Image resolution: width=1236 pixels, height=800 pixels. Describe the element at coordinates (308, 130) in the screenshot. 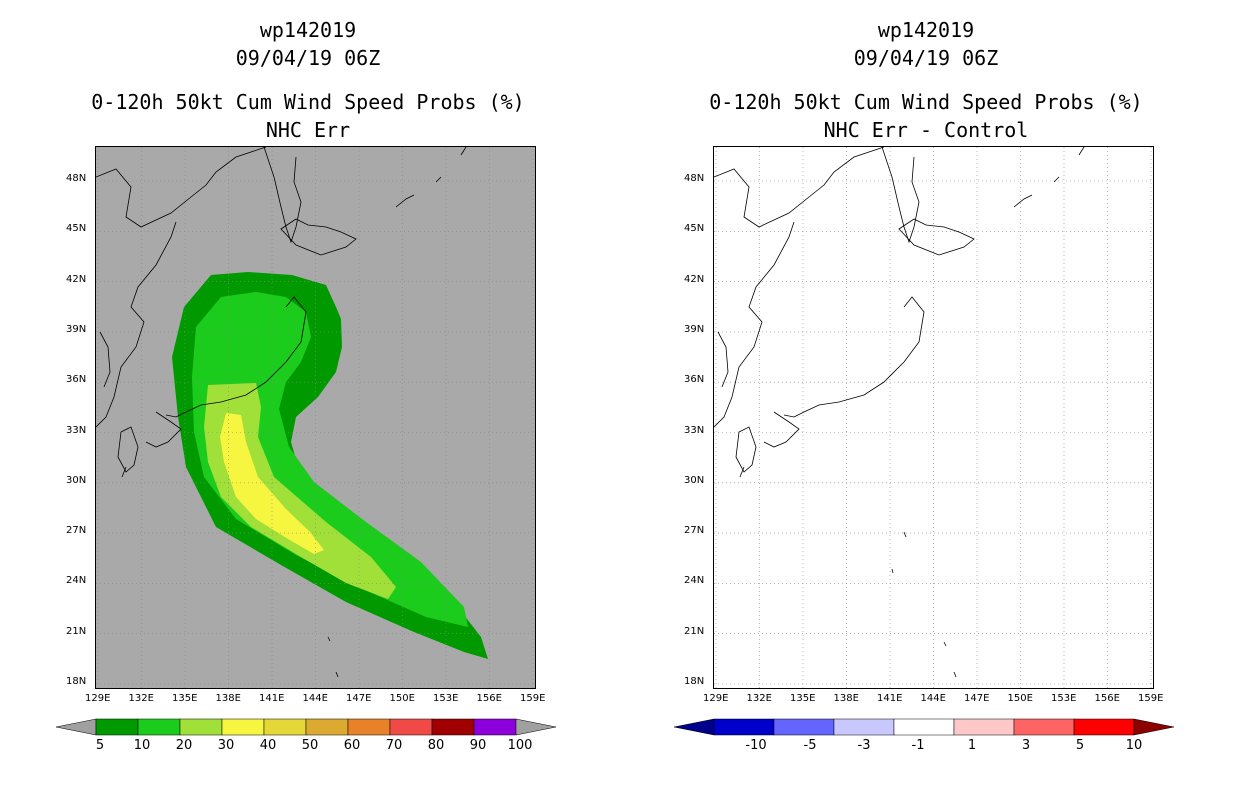

I see `left-title-subtitle: NHC Err` at that location.